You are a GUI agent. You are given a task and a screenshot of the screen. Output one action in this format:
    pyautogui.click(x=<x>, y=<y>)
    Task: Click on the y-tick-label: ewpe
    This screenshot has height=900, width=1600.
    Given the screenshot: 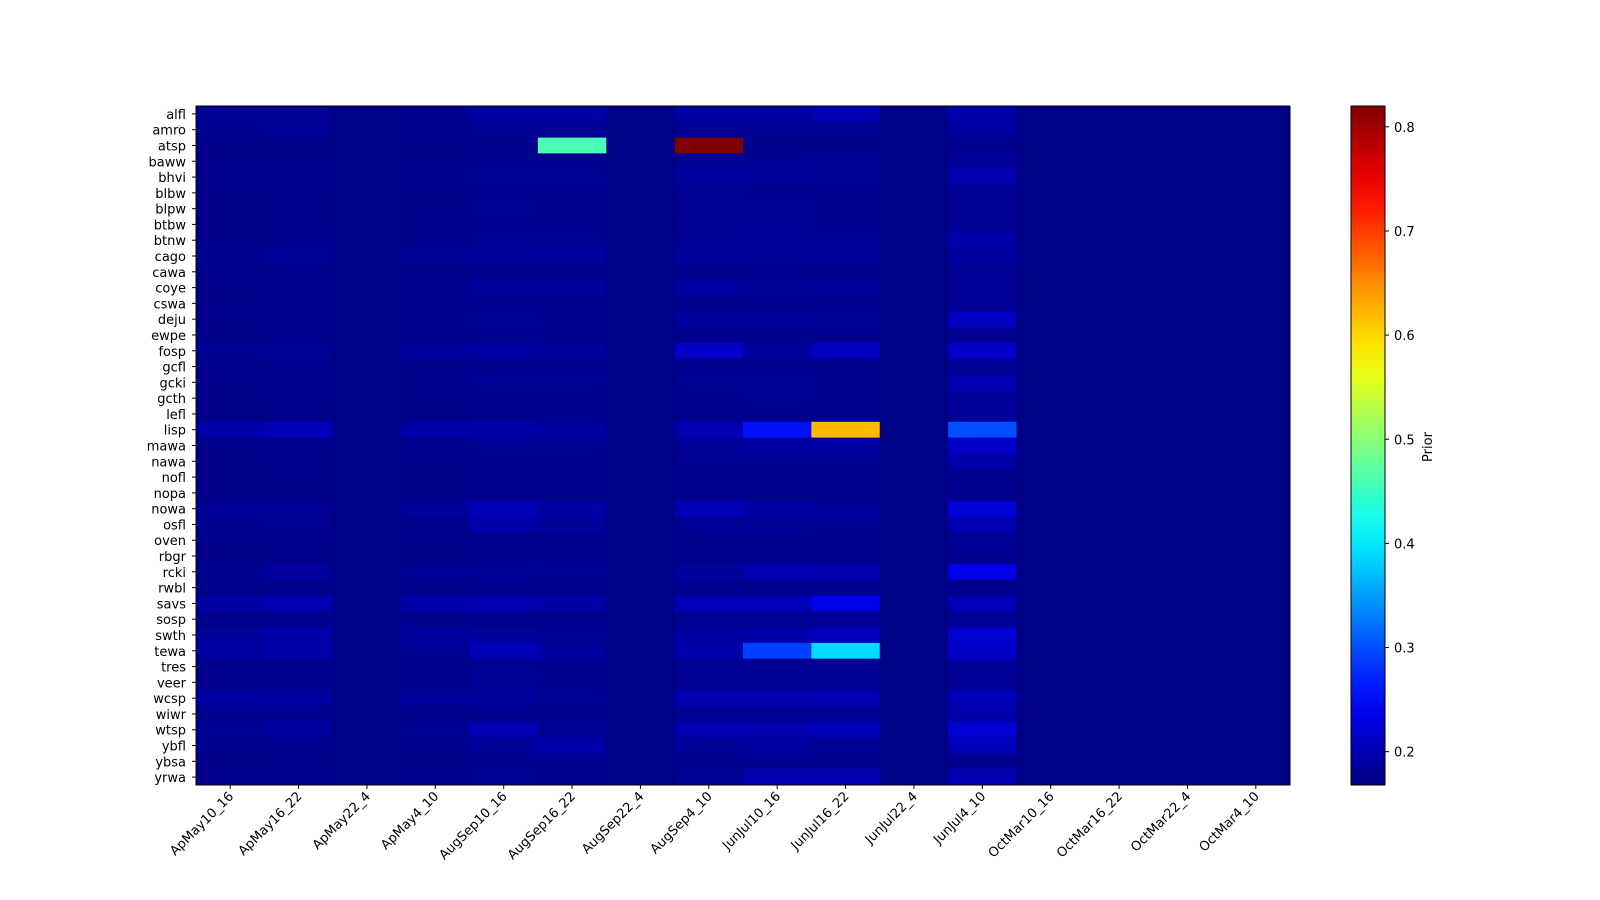 What is the action you would take?
    pyautogui.click(x=168, y=336)
    